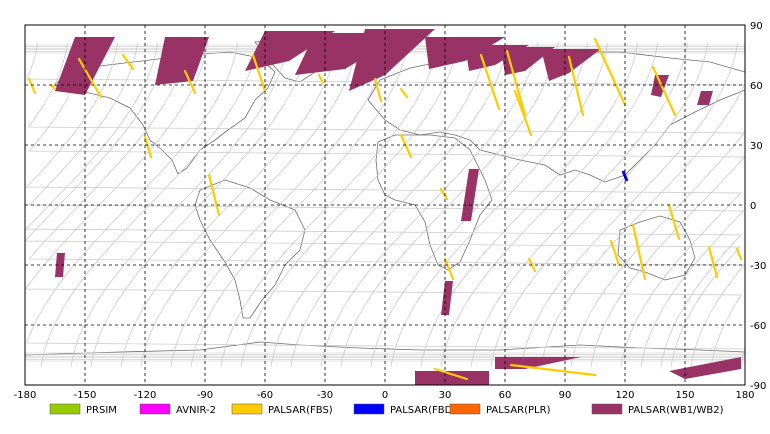 Image resolution: width=770 pixels, height=434 pixels. Describe the element at coordinates (25, 395) in the screenshot. I see `lon-tick-label: -180` at that location.